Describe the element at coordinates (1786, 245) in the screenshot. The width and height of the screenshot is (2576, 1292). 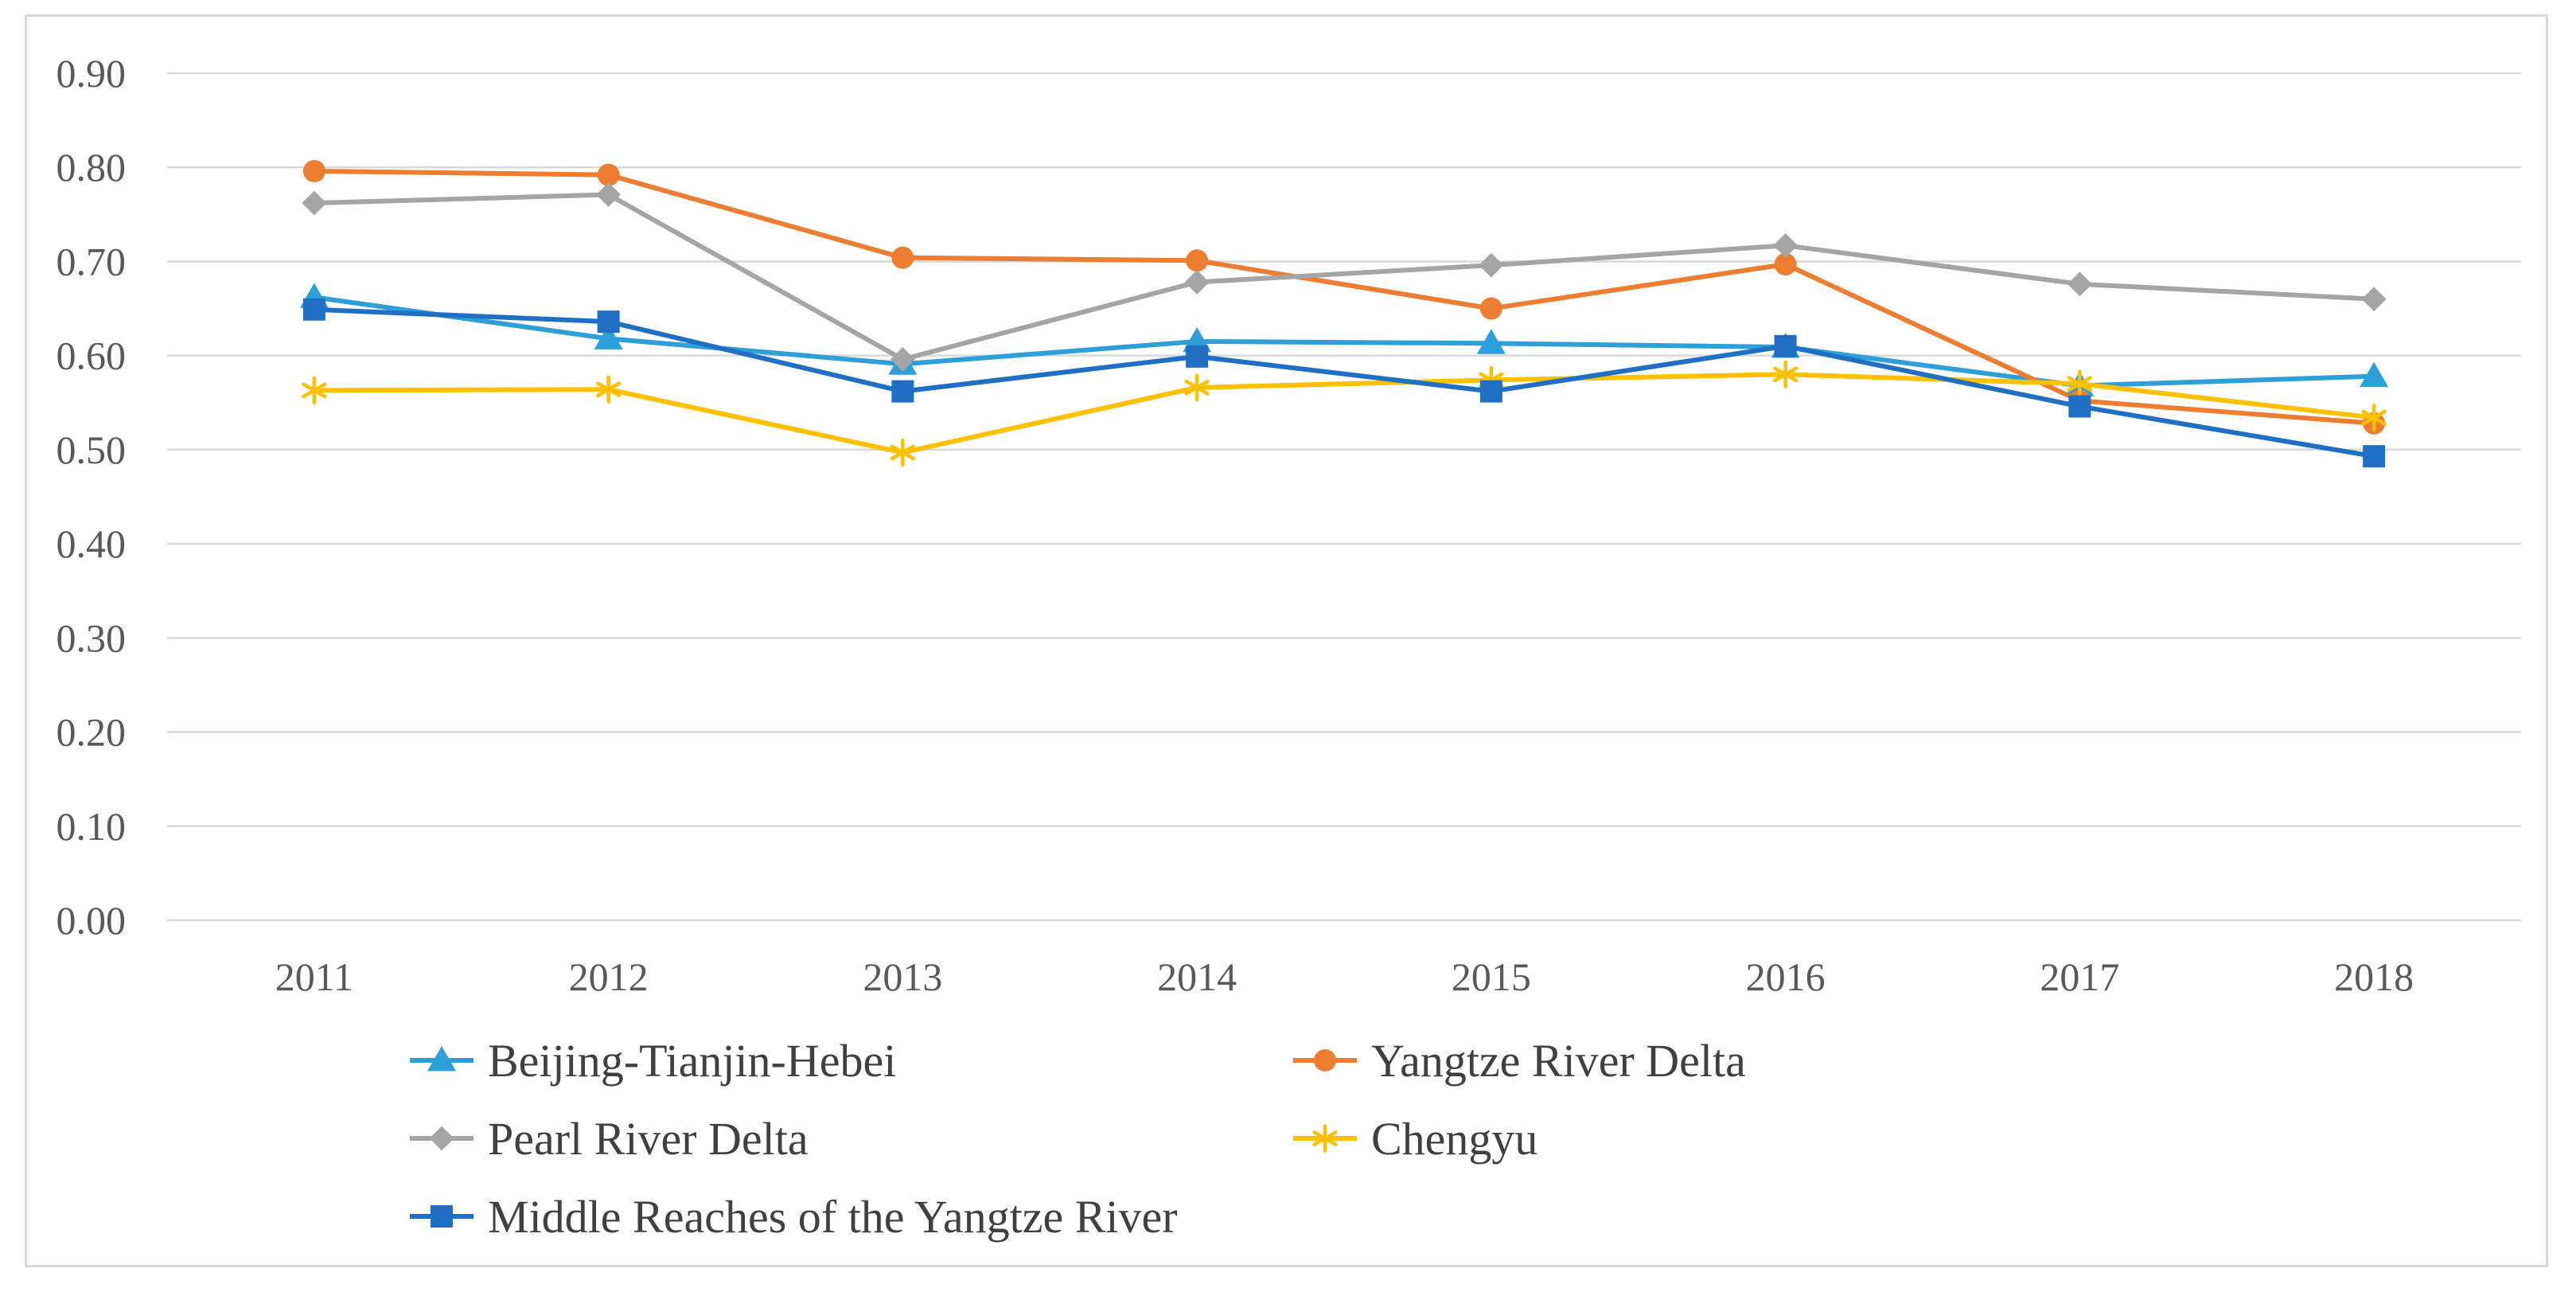
I see `data-point-pearl-river-delta-2016` at that location.